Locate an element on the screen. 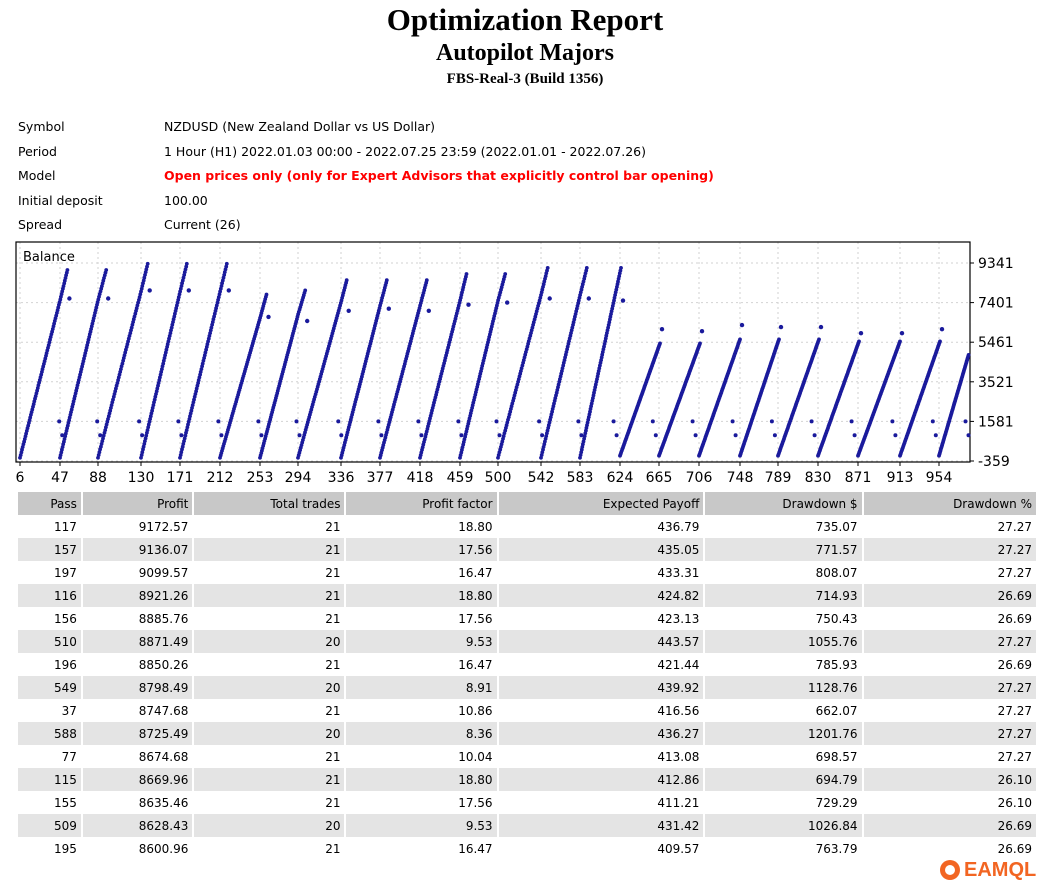  table-row: 37 8747.68 21 10.86 416.56 662.07 27.27 is located at coordinates (527, 710).